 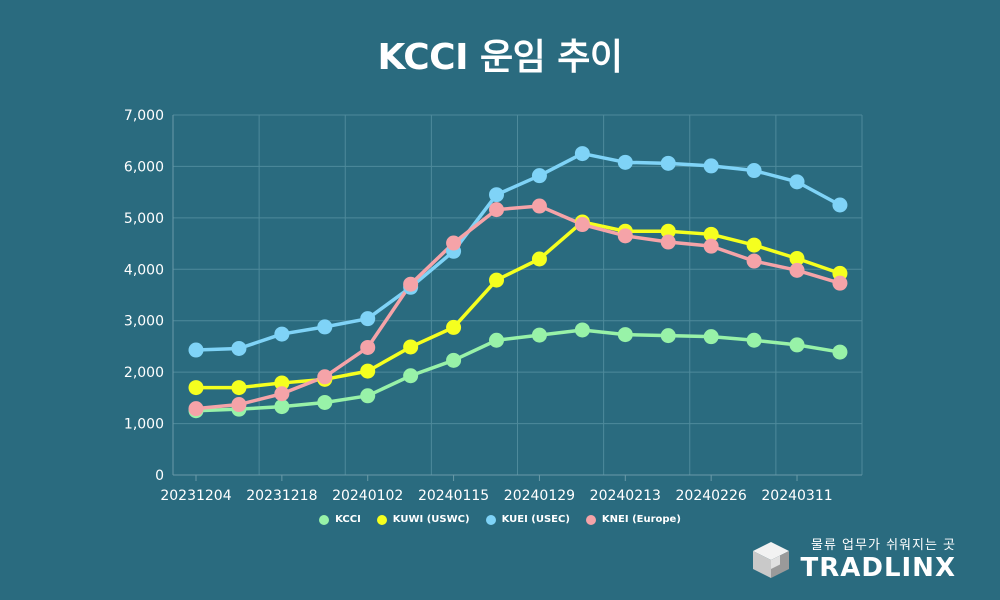 I want to click on y-tick-label: 6,000, so click(x=144, y=167).